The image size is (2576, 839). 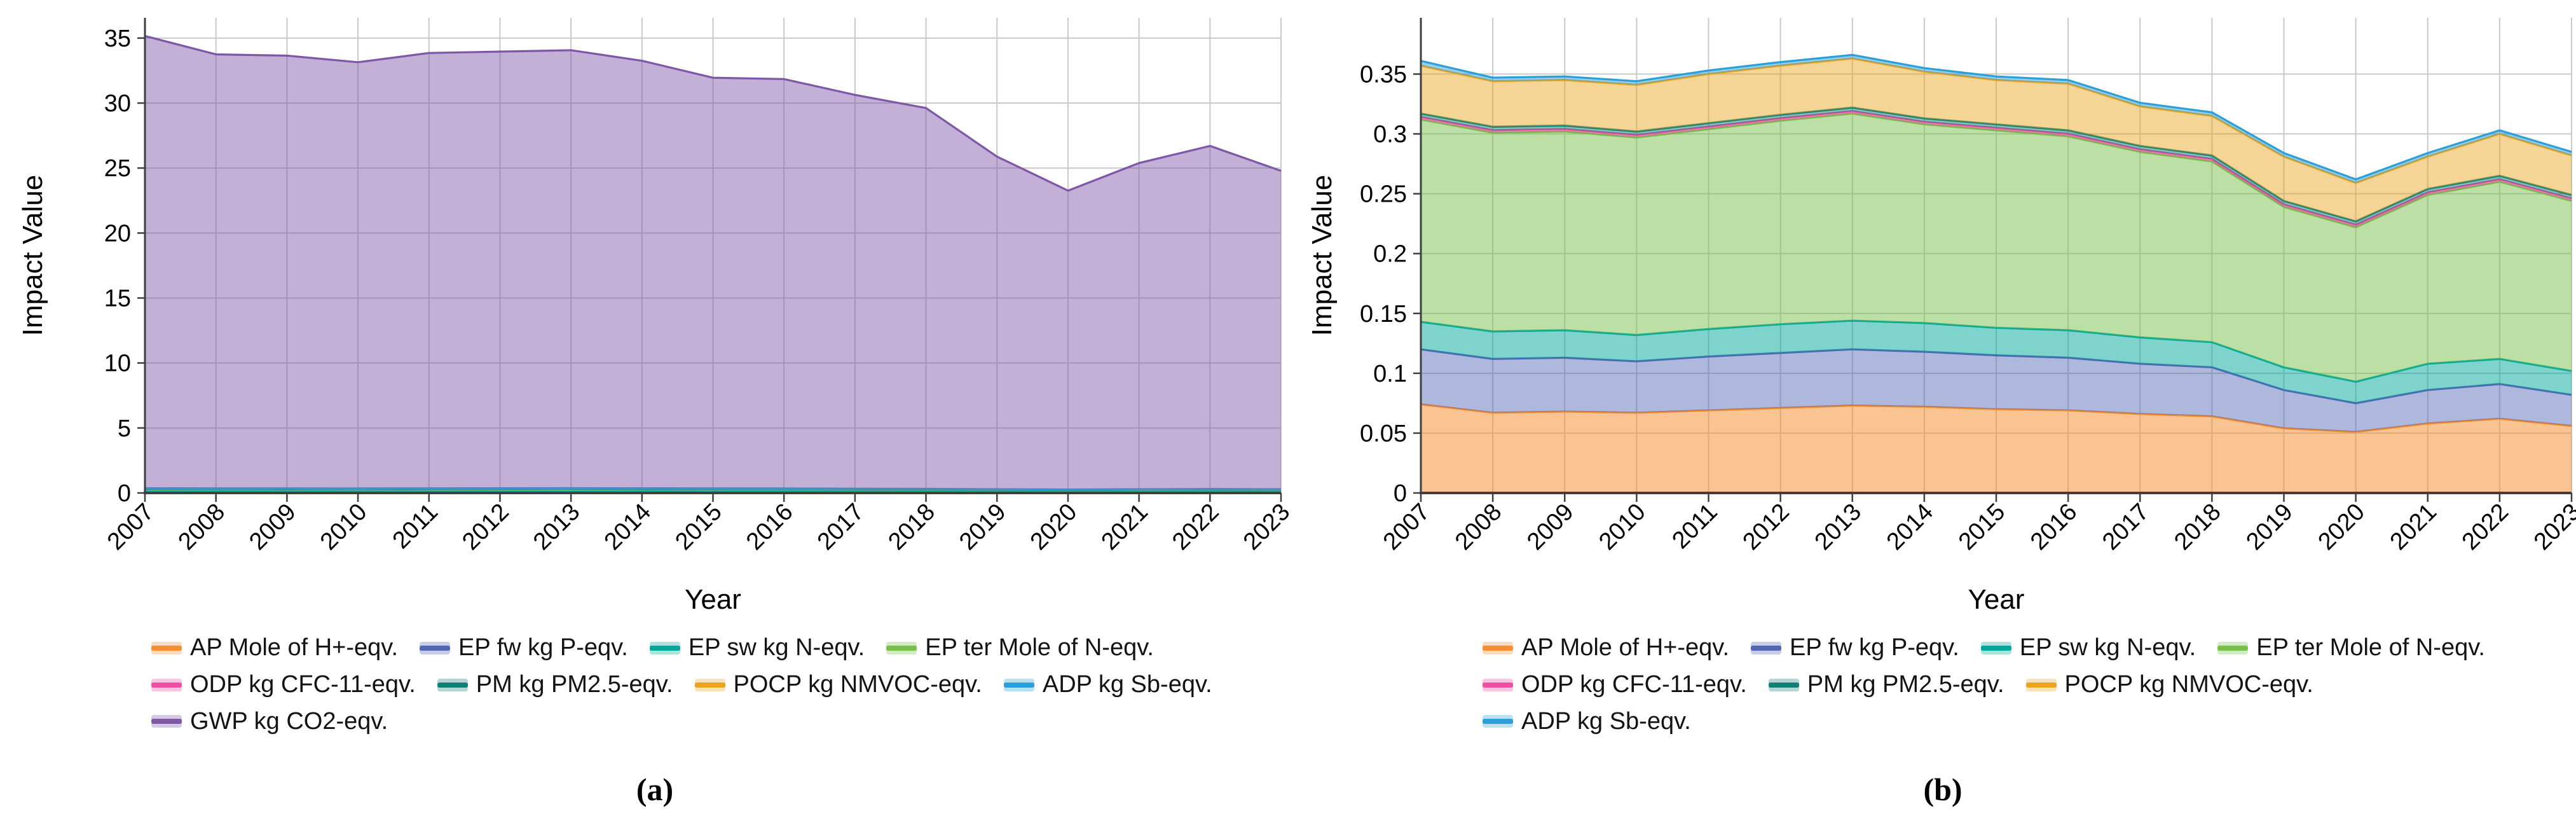 I want to click on y-tick-label: 0.2, so click(x=1390, y=254).